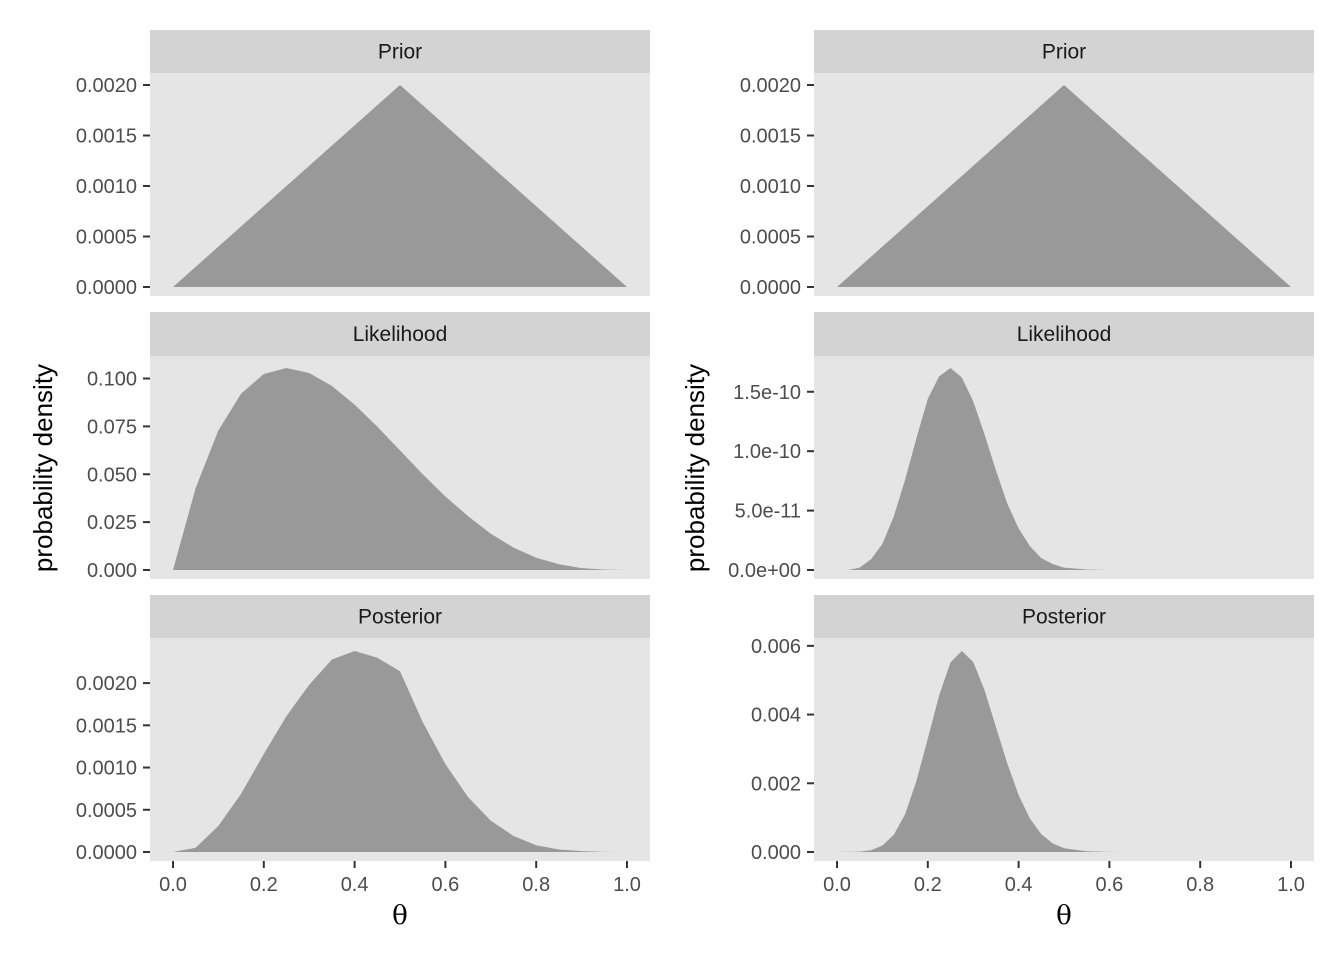 The image size is (1344, 960). I want to click on panel-posterior: Posterior 0.0000 0.0005 0.0010 0.0015 0.0020, so click(363, 729).